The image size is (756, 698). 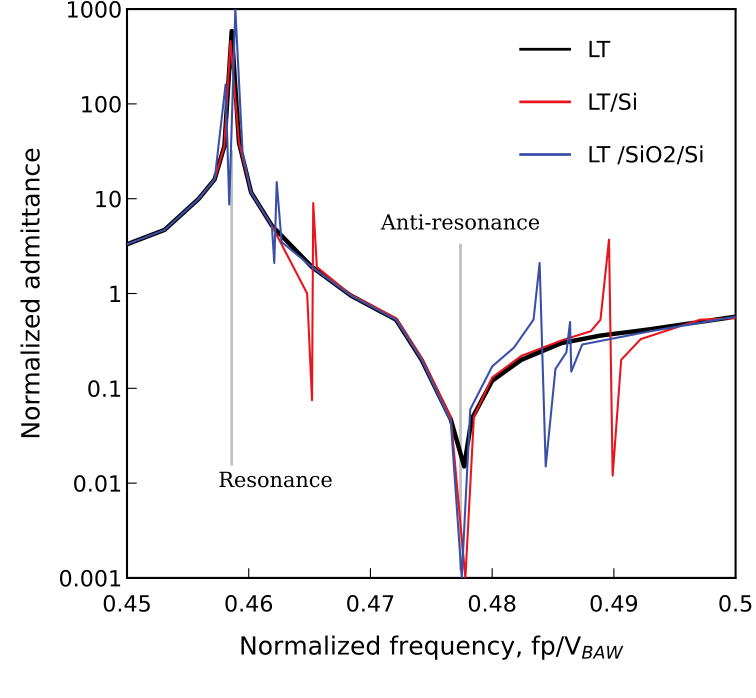 I want to click on y-tick-label: 10, so click(x=108, y=199).